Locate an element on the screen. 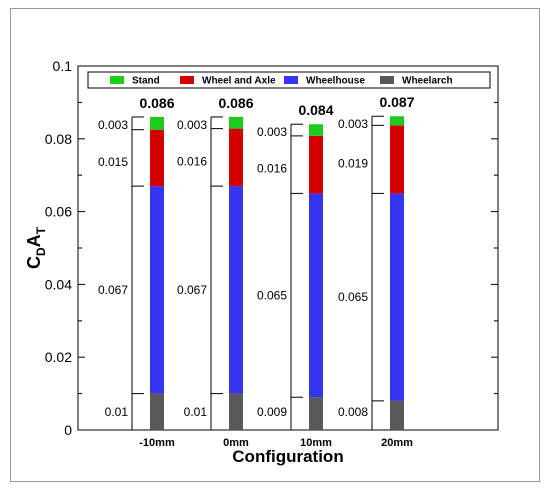 The width and height of the screenshot is (550, 490). legend-label-wheelarch: Wheelarch is located at coordinates (427, 81).